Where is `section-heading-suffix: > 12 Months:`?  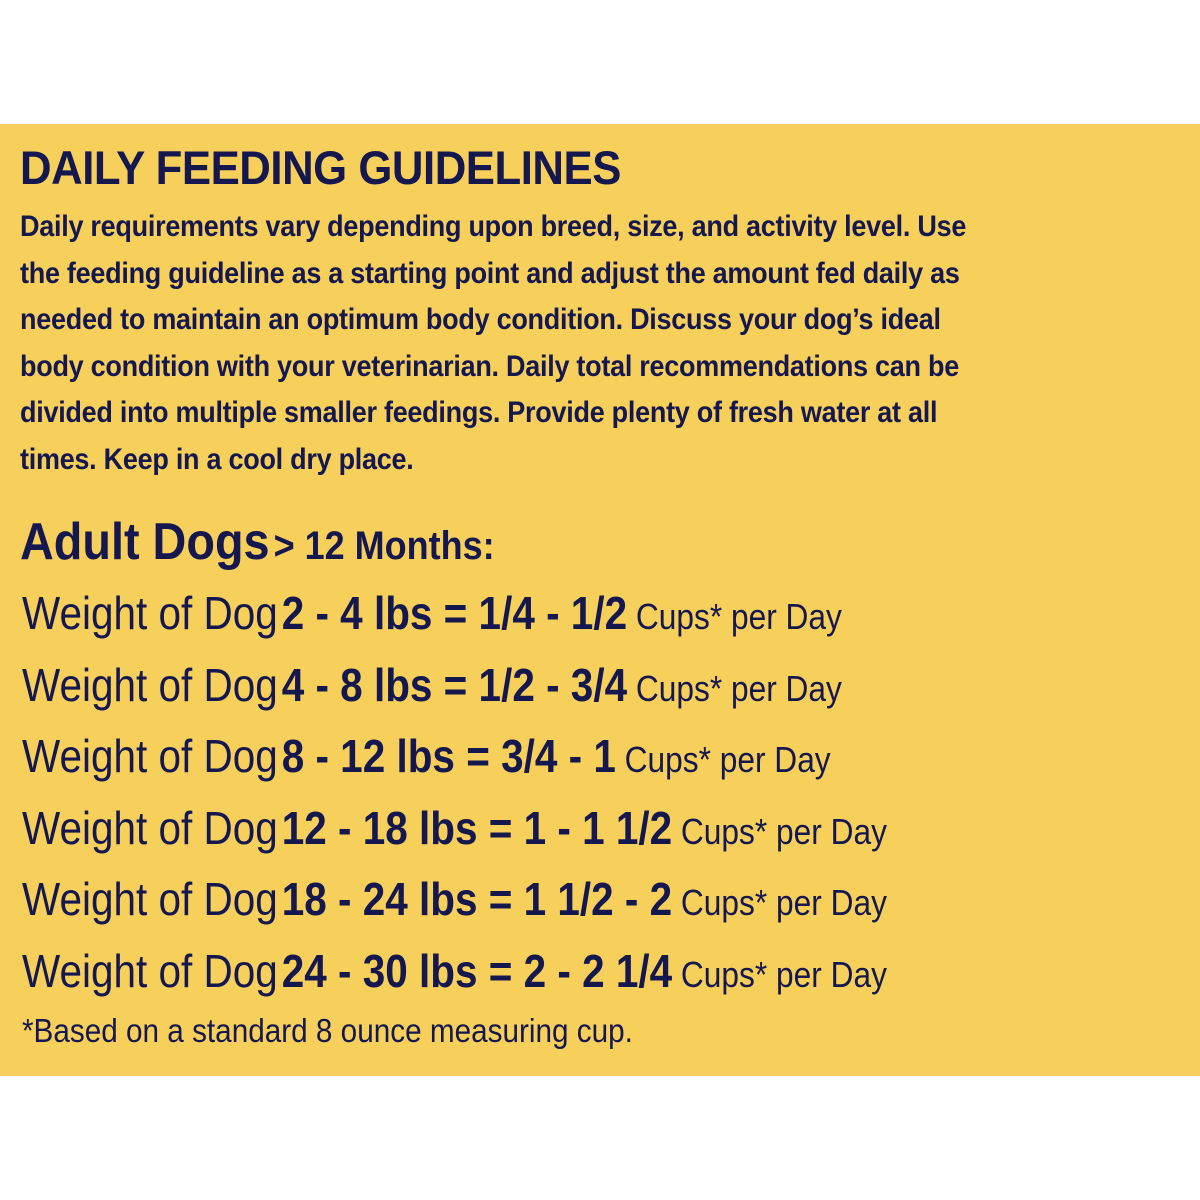 section-heading-suffix: > 12 Months: is located at coordinates (384, 546).